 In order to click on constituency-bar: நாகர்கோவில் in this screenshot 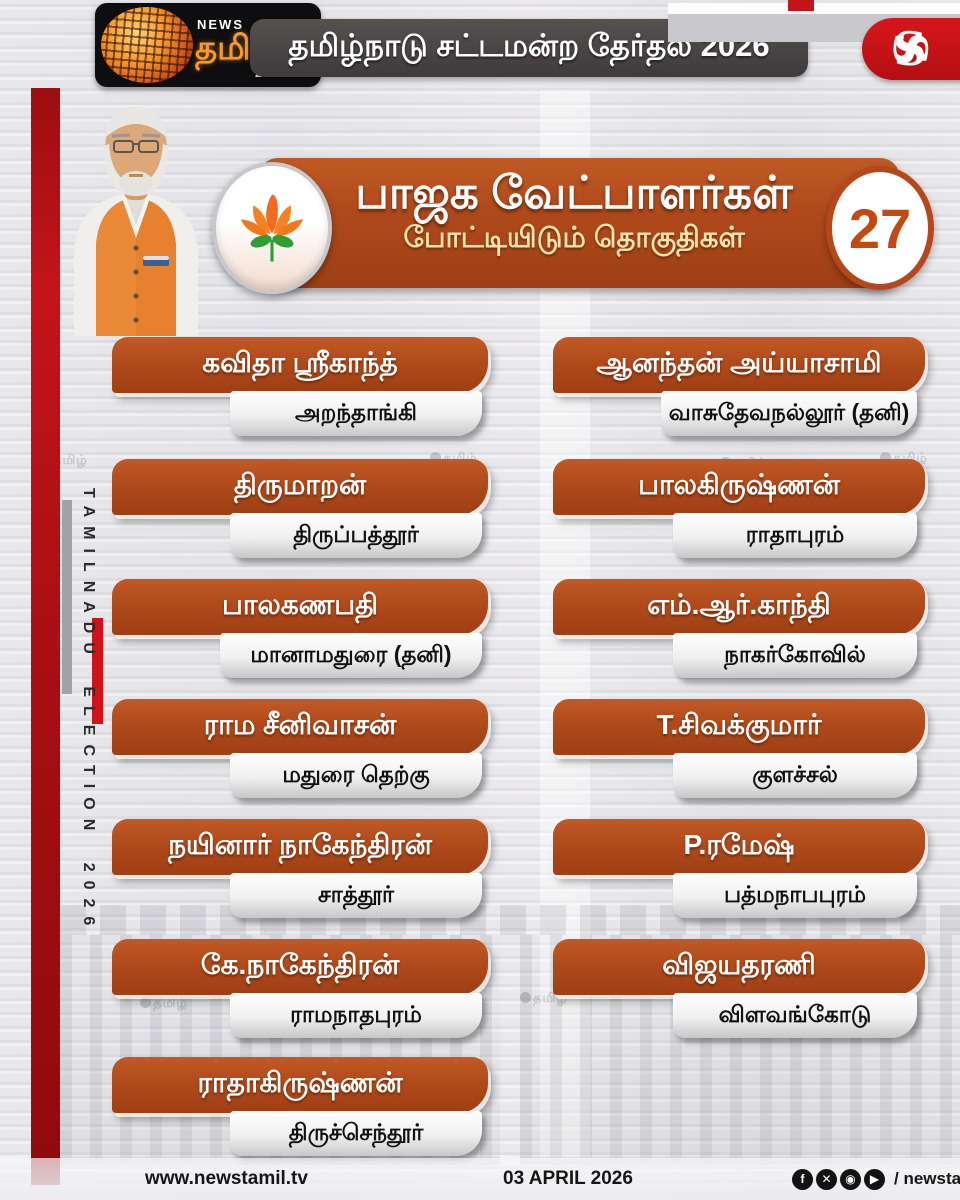, I will do `click(795, 655)`.